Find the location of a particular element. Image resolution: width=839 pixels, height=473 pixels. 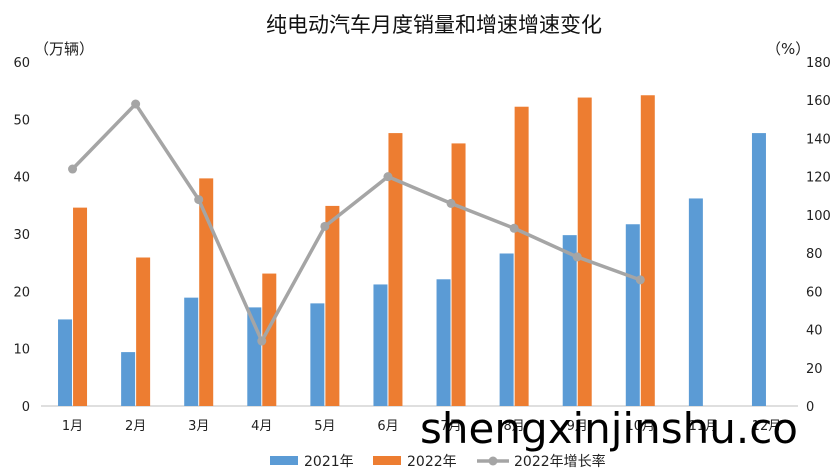

left-tick-label: 50 is located at coordinates (21, 120).